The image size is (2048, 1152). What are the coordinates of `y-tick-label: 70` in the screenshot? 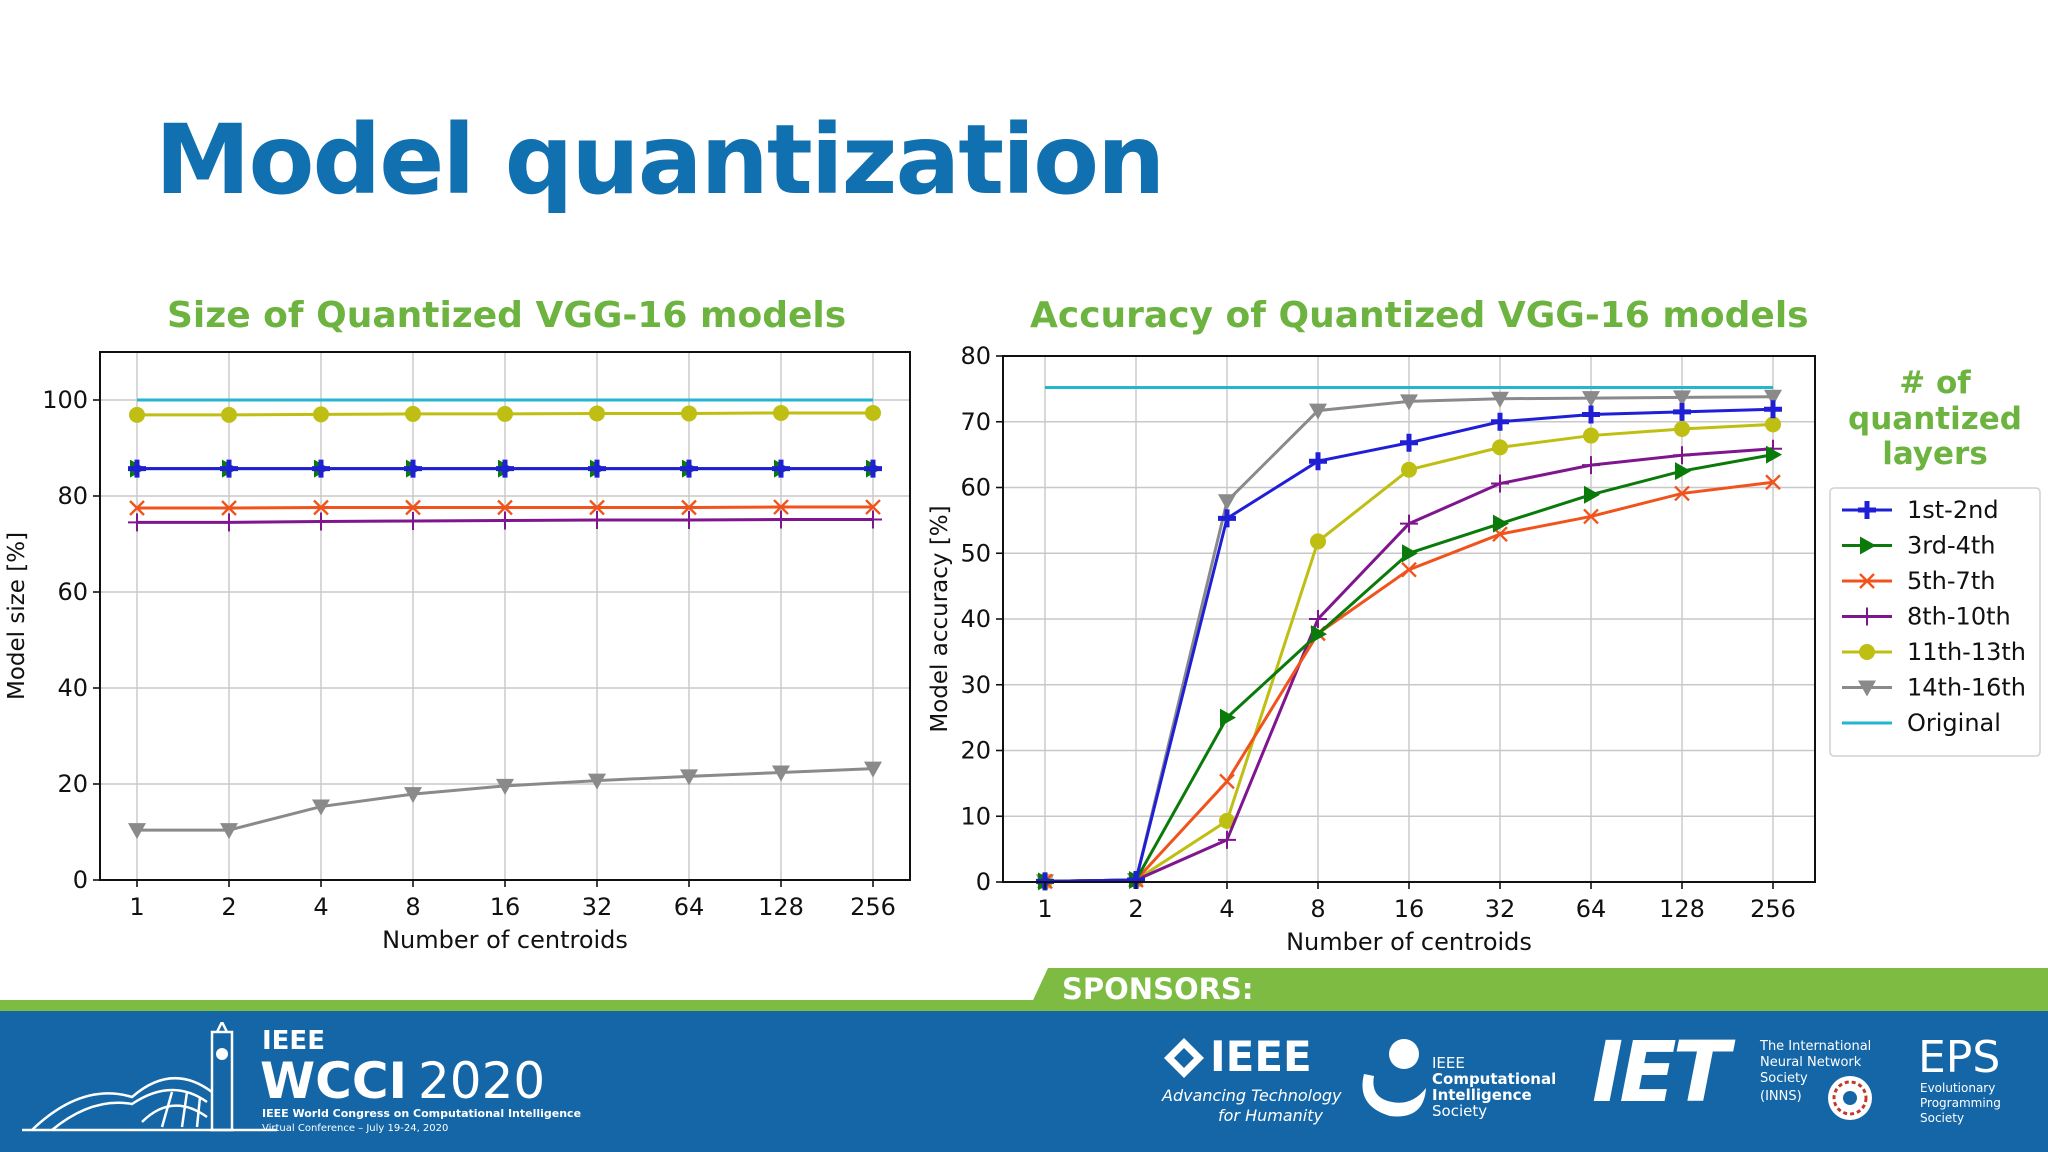 It's located at (975, 422).